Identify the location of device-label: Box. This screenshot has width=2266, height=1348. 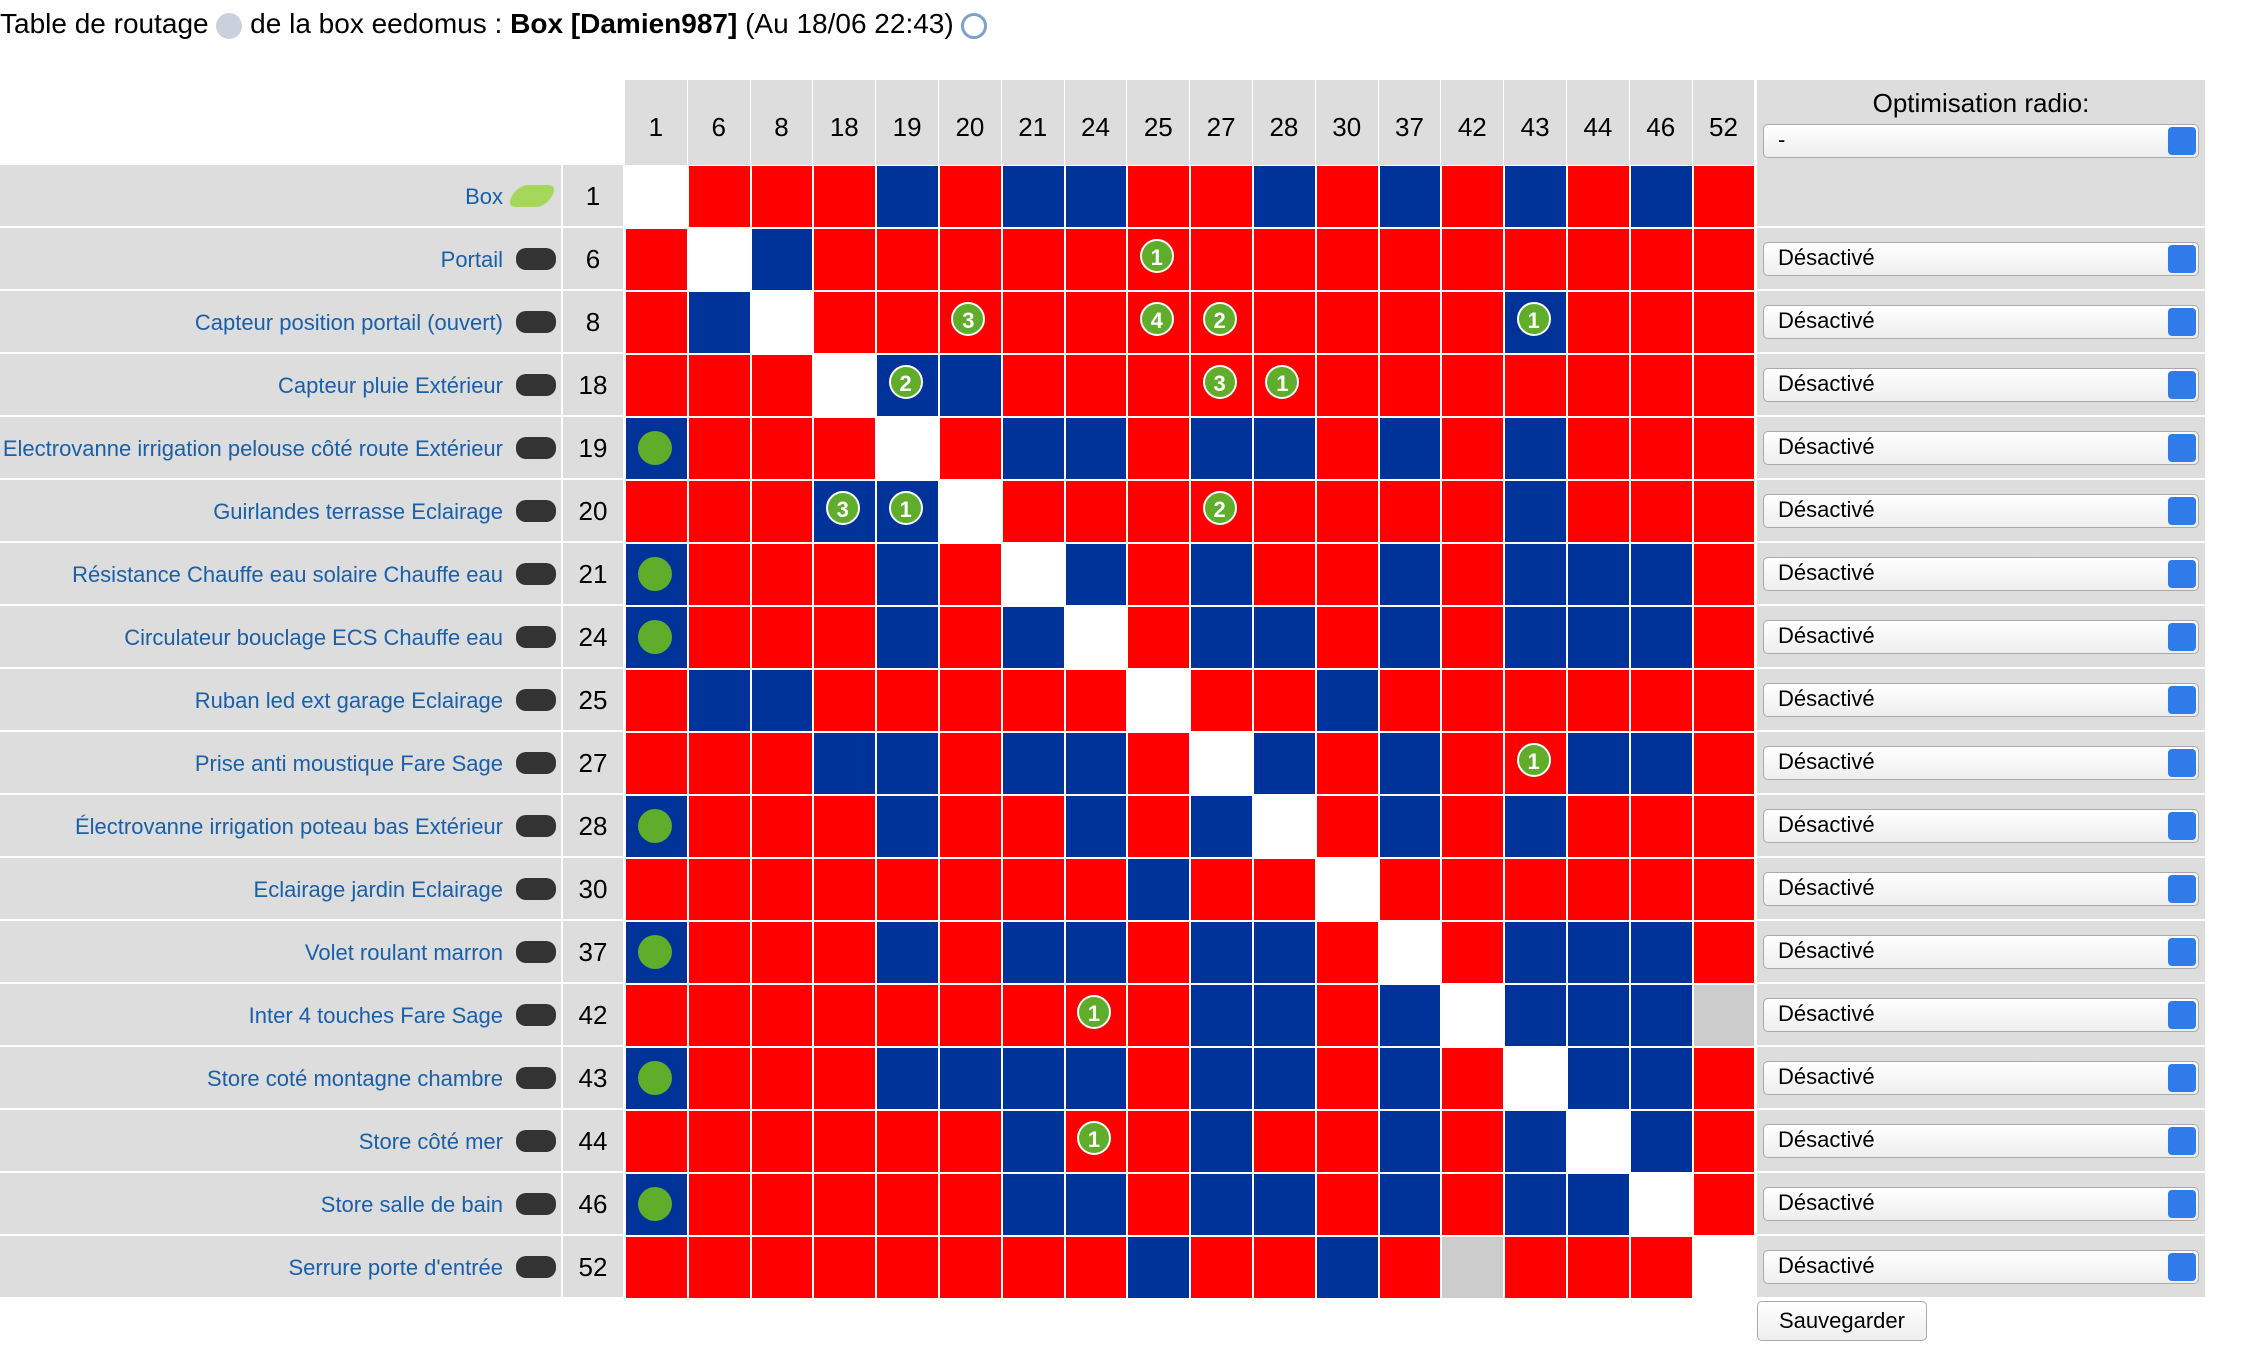
(280, 195).